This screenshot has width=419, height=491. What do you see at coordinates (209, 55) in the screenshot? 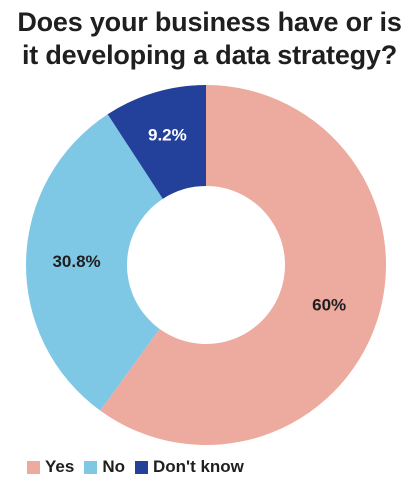
I see `chart-title-line-2: it developing a data strategy?` at bounding box center [209, 55].